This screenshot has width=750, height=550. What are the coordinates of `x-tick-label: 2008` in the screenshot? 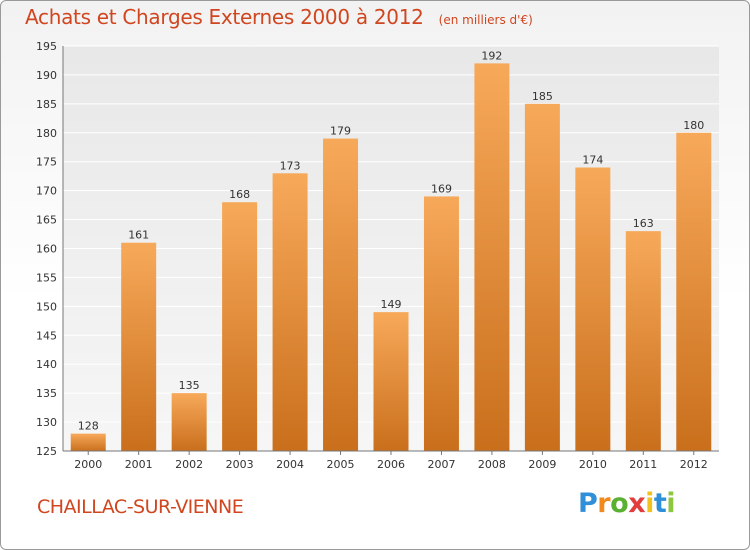 It's located at (492, 464).